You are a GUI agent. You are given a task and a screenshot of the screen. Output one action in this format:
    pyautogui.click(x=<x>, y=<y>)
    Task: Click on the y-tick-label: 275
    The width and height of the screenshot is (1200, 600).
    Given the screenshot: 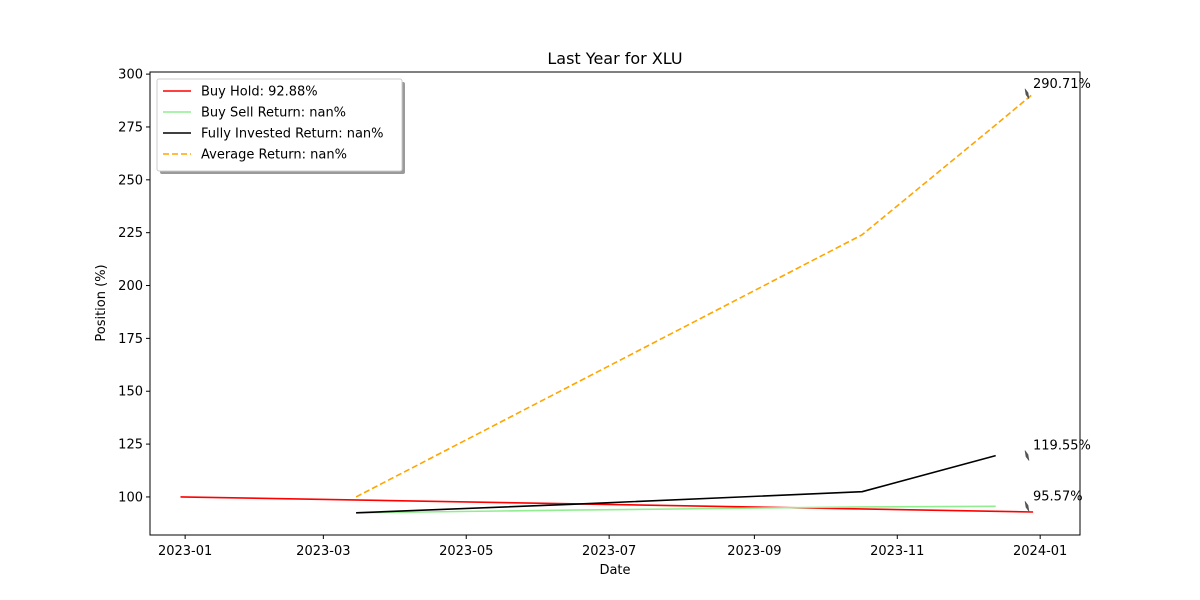 What is the action you would take?
    pyautogui.click(x=130, y=127)
    